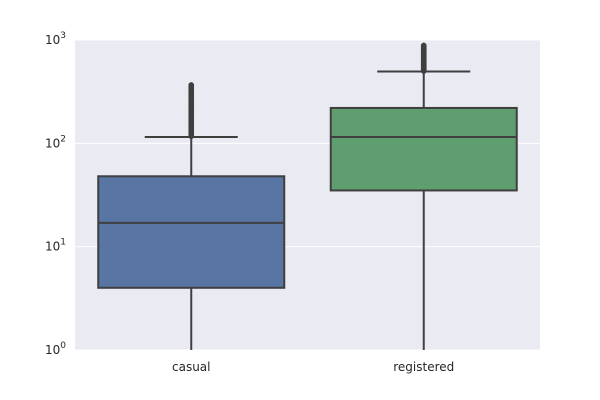 The width and height of the screenshot is (600, 400). Describe the element at coordinates (313, 367) in the screenshot. I see `x-axis-ticks: casual registered` at that location.